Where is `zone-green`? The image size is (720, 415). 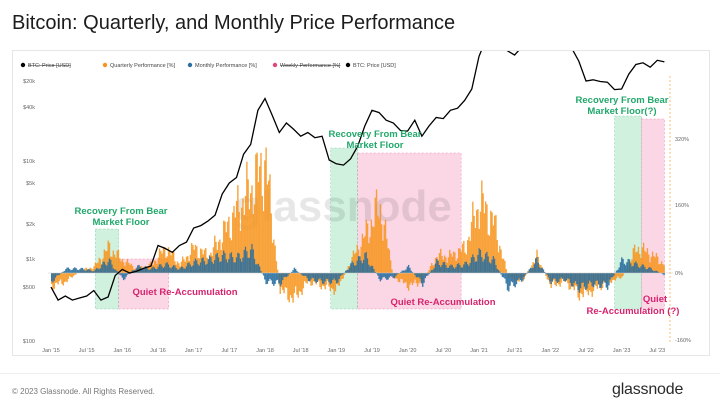 zone-green is located at coordinates (628, 212).